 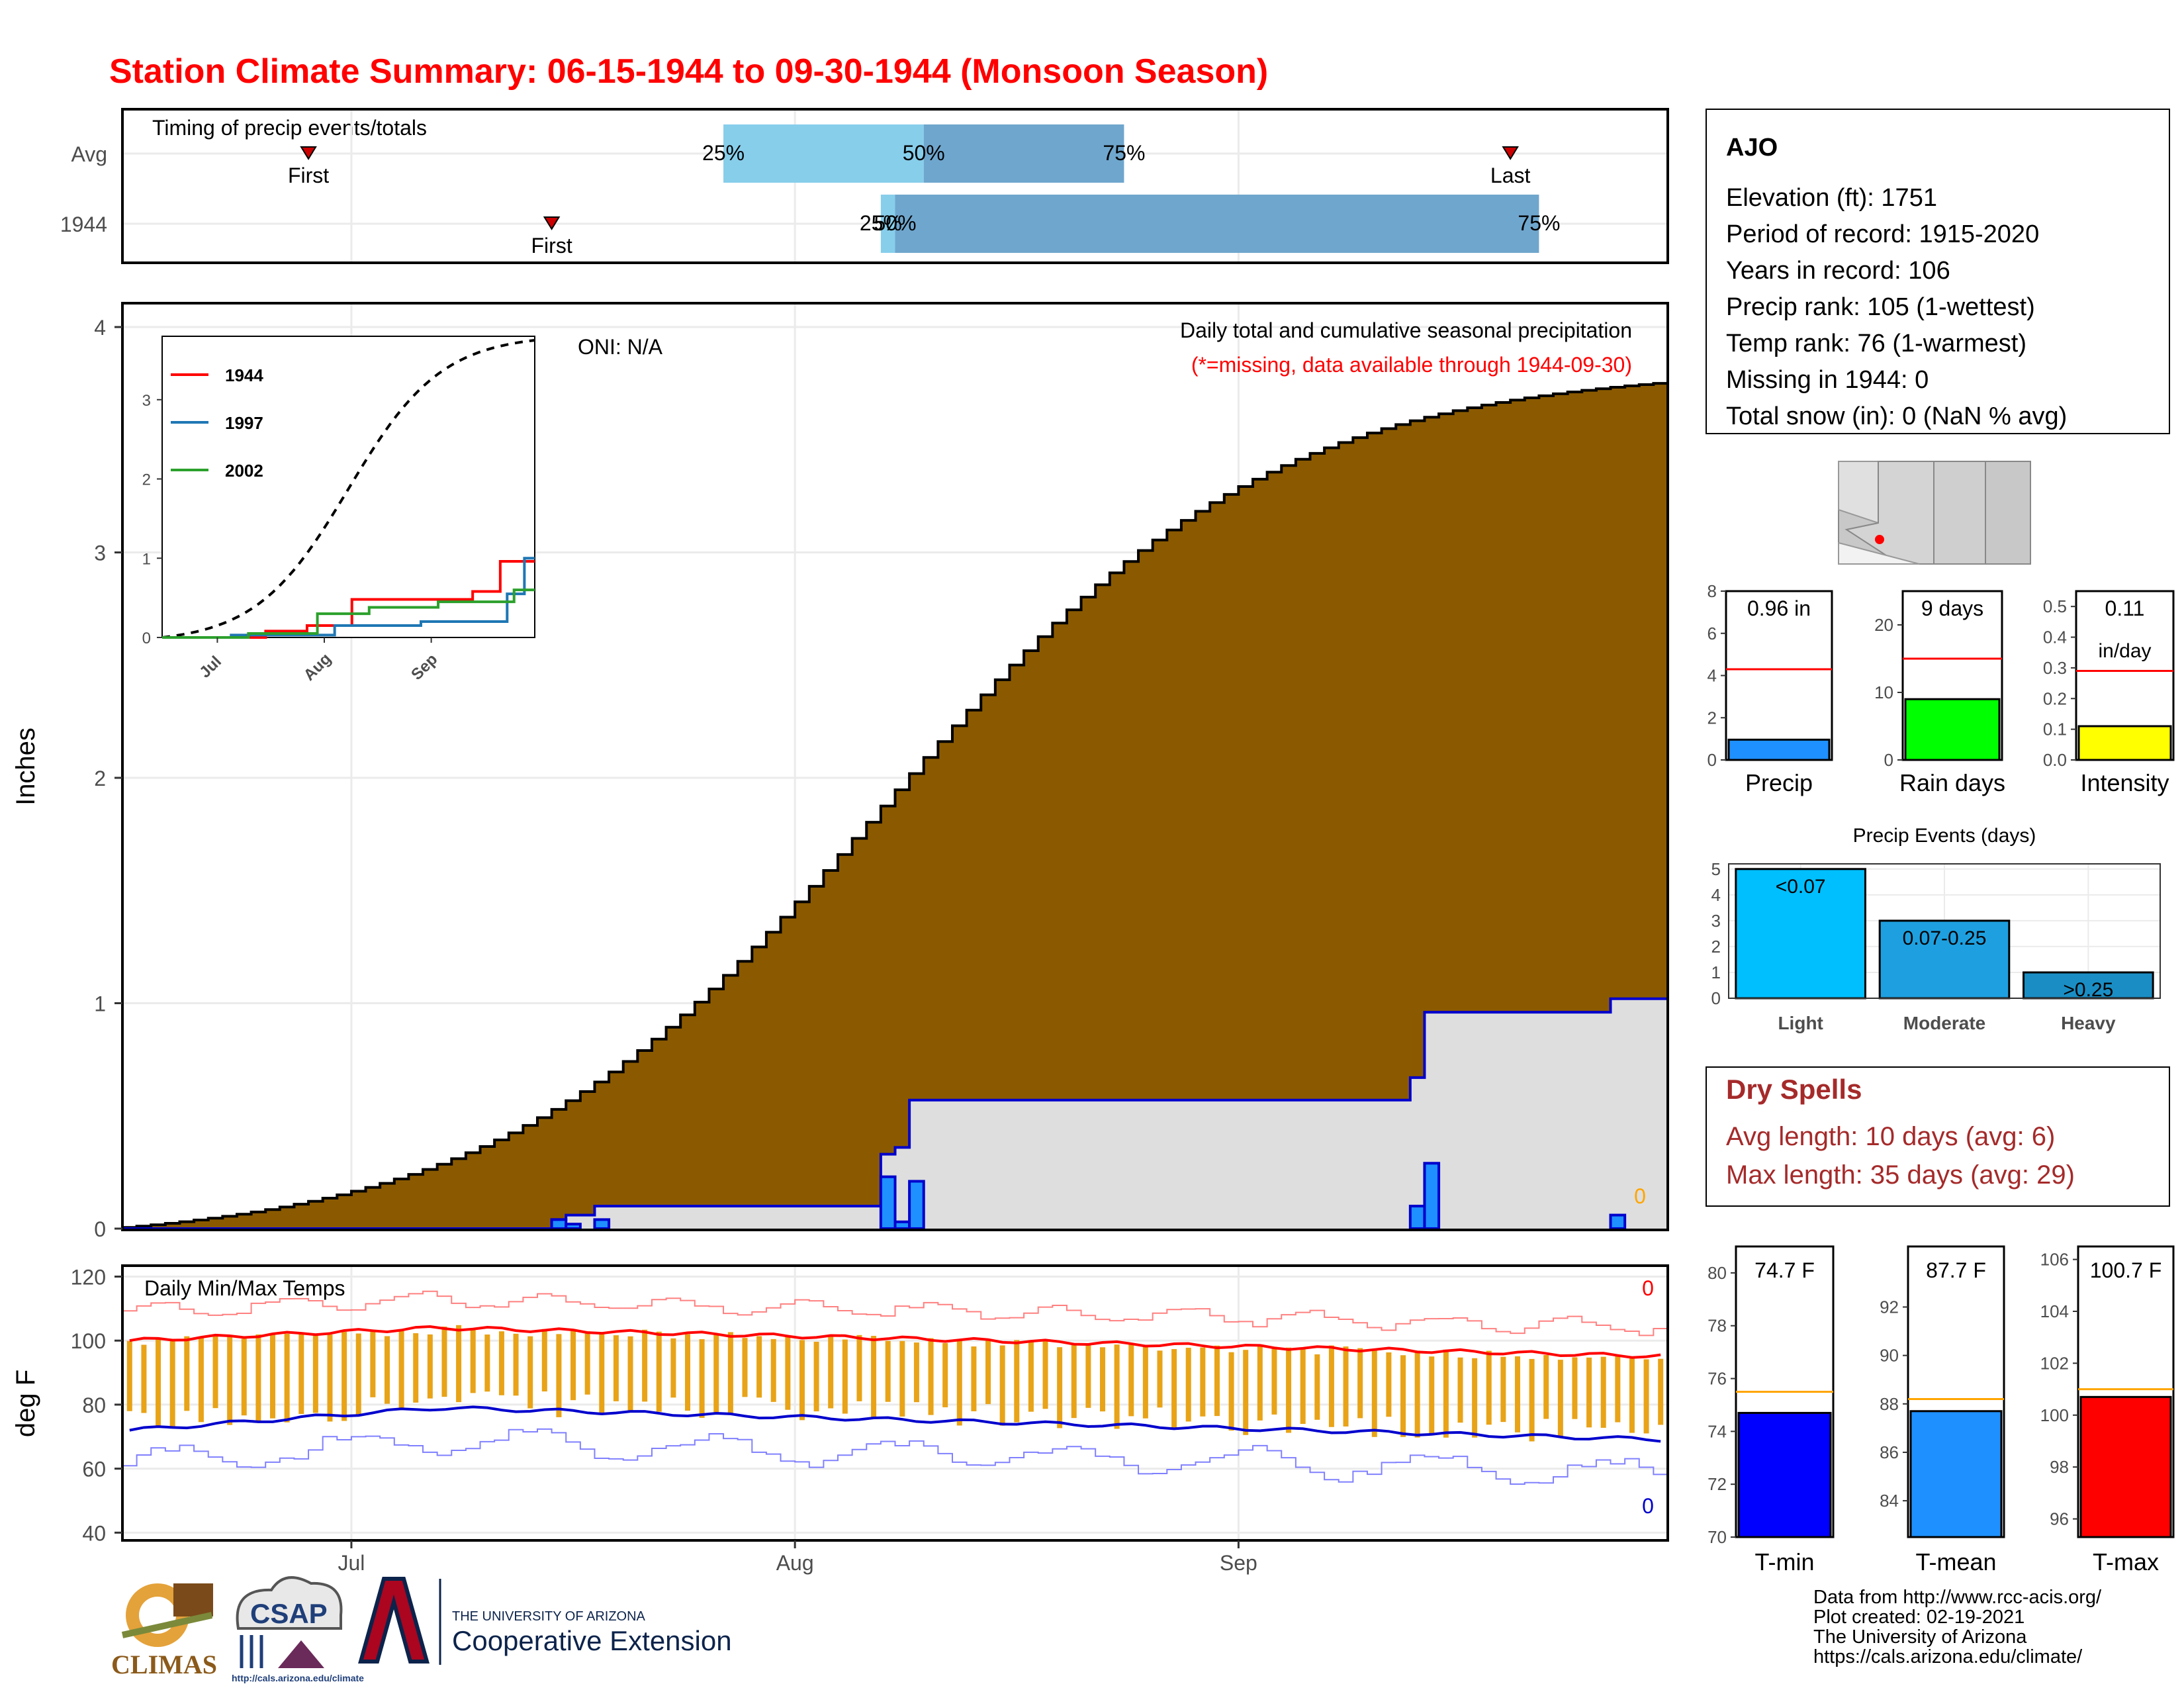 What do you see at coordinates (146, 401) in the screenshot?
I see `inset-ytick-label: 3` at bounding box center [146, 401].